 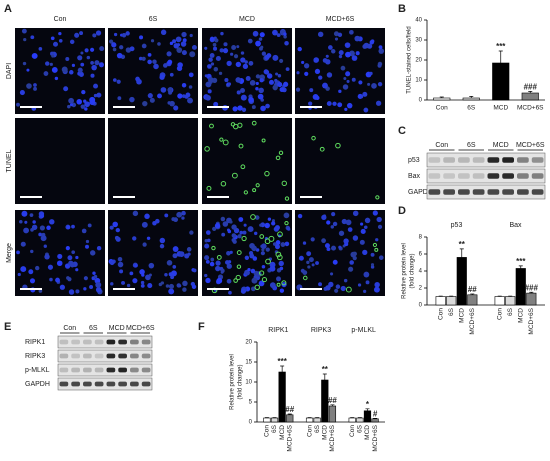 What do you see at coordinates (105, 370) in the screenshot?
I see `blot-strip` at bounding box center [105, 370].